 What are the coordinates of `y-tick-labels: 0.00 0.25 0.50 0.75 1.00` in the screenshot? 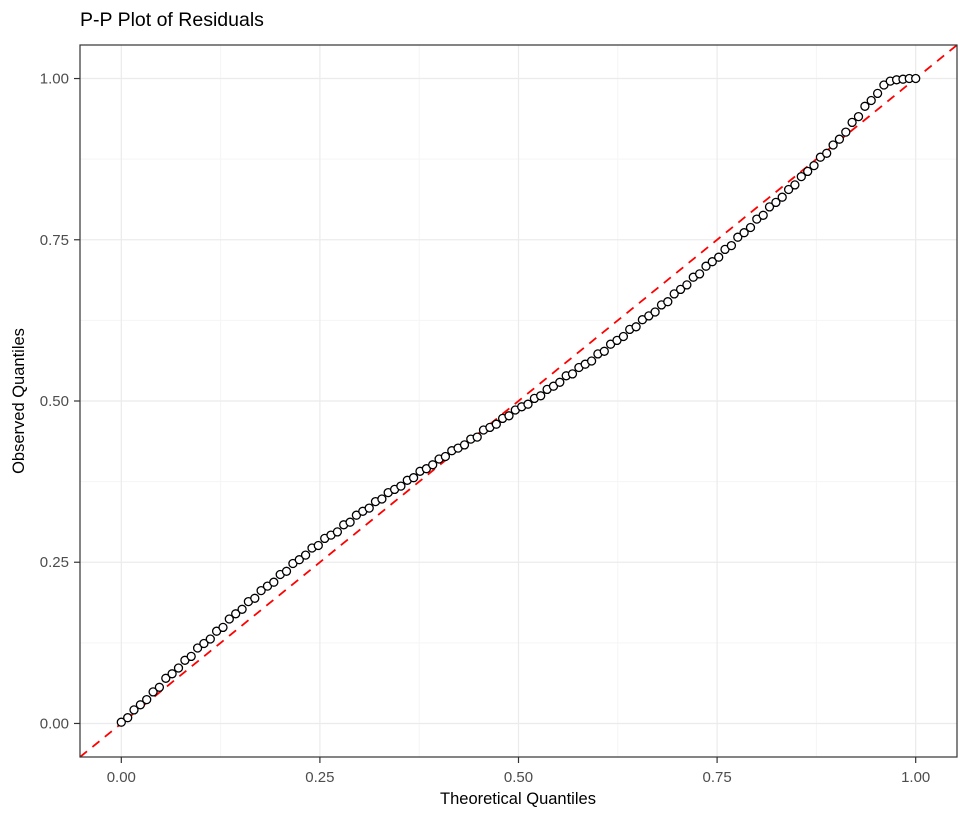 It's located at (54, 402).